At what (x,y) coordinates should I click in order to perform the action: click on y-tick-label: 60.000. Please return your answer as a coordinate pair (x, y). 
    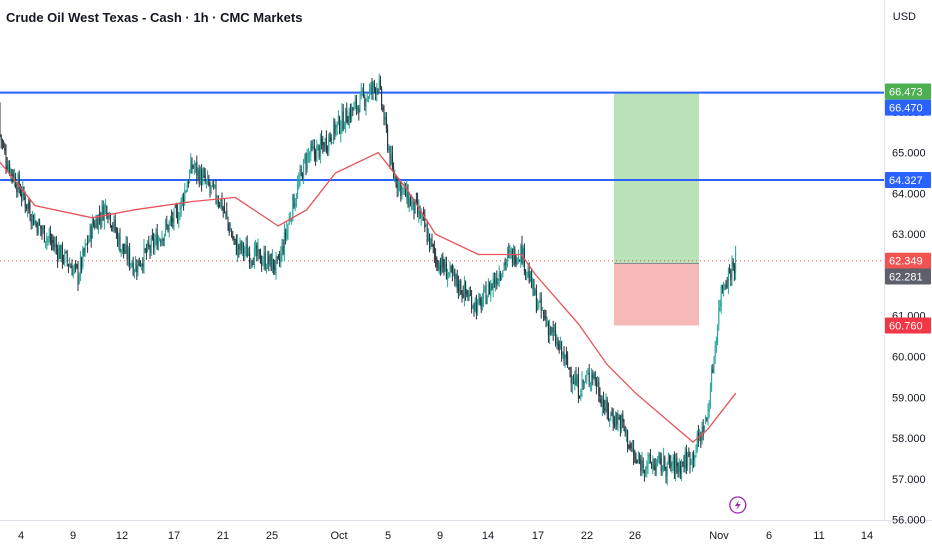
    Looking at the image, I should click on (909, 357).